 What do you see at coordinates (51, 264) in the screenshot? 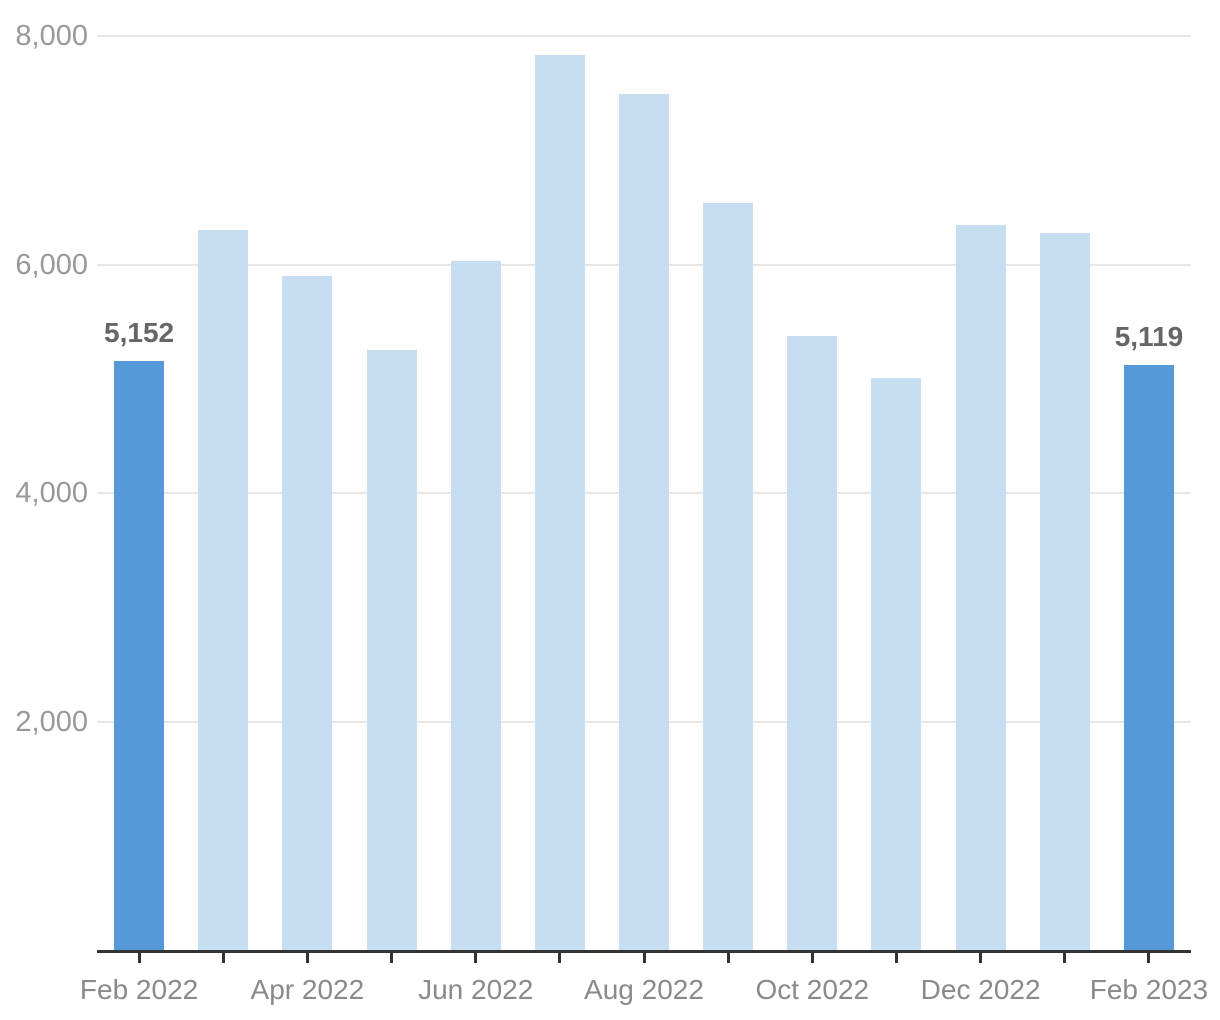
I see `y-axis-tick-label: 6,000` at bounding box center [51, 264].